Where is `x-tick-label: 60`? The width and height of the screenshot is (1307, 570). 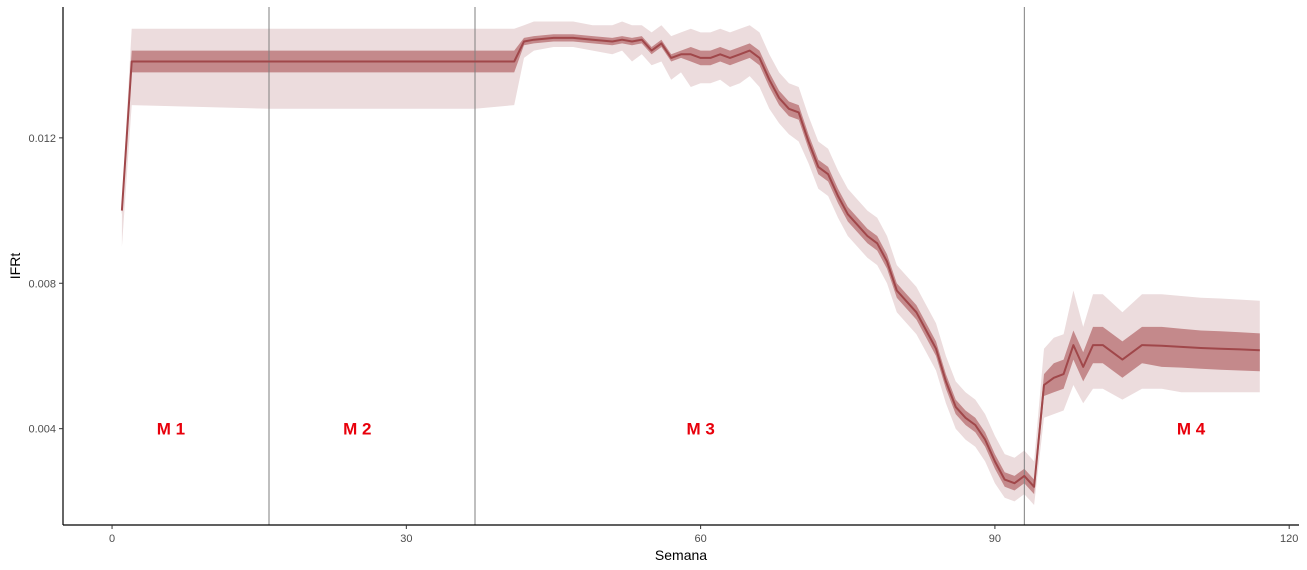
x-tick-label: 60 is located at coordinates (700, 539).